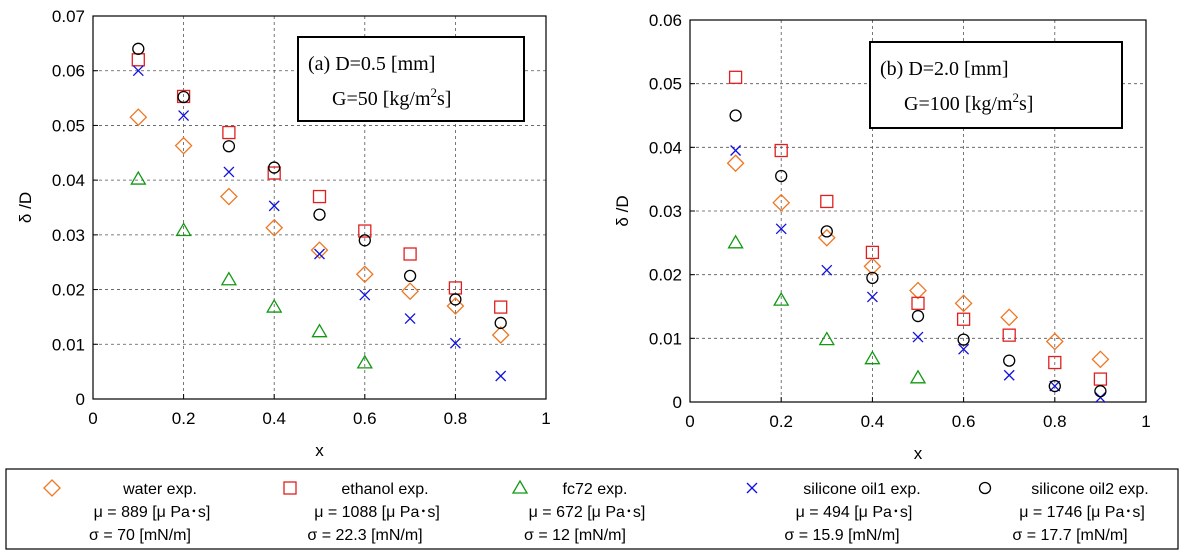 This screenshot has height=552, width=1184. Describe the element at coordinates (152, 512) in the screenshot. I see `legend-mu: μ = 889 [μ Pa･s]` at that location.